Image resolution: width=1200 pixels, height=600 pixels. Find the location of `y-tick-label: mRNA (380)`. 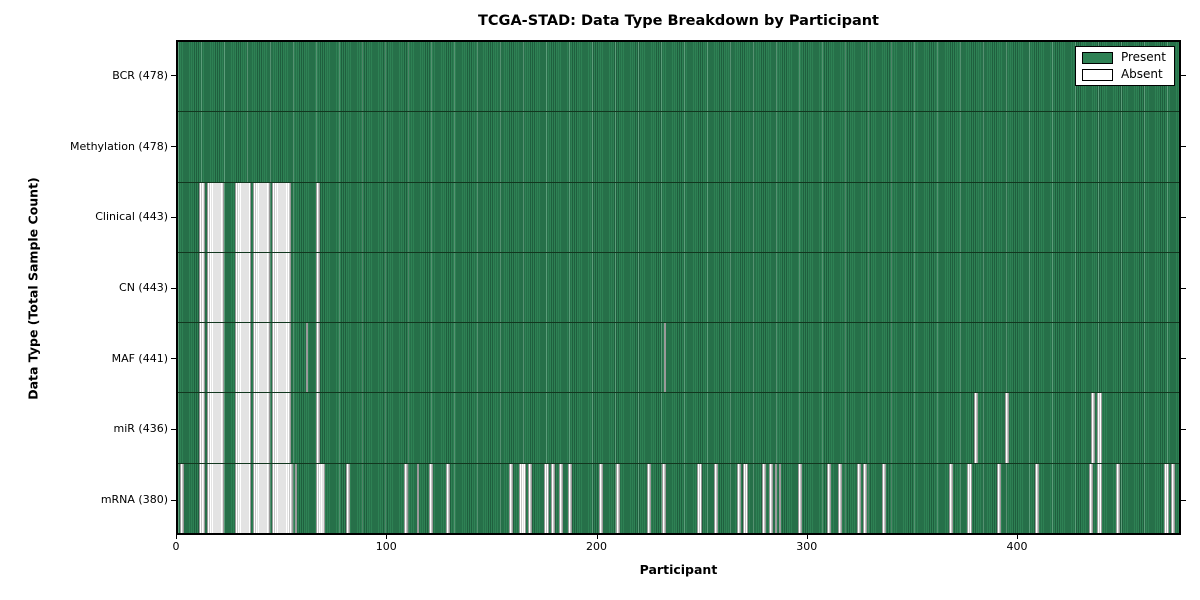

y-tick-label: mRNA (380) is located at coordinates (134, 500).